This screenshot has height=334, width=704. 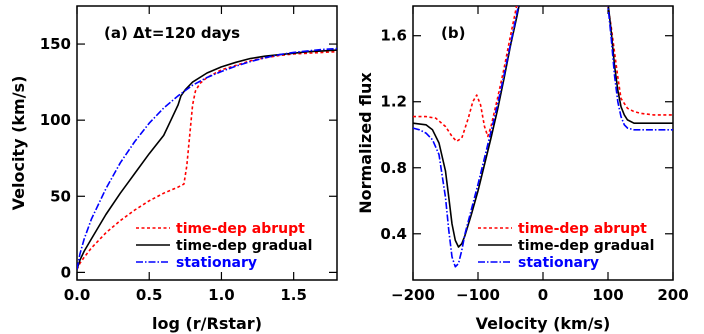 What do you see at coordinates (543, 323) in the screenshot?
I see `panel-b-xlabel: Velocity (km/s)` at bounding box center [543, 323].